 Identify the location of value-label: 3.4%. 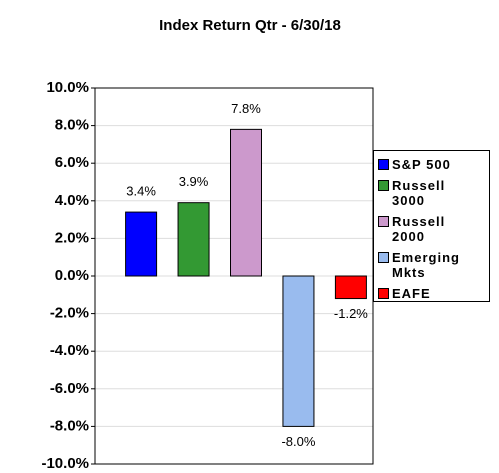
(141, 191).